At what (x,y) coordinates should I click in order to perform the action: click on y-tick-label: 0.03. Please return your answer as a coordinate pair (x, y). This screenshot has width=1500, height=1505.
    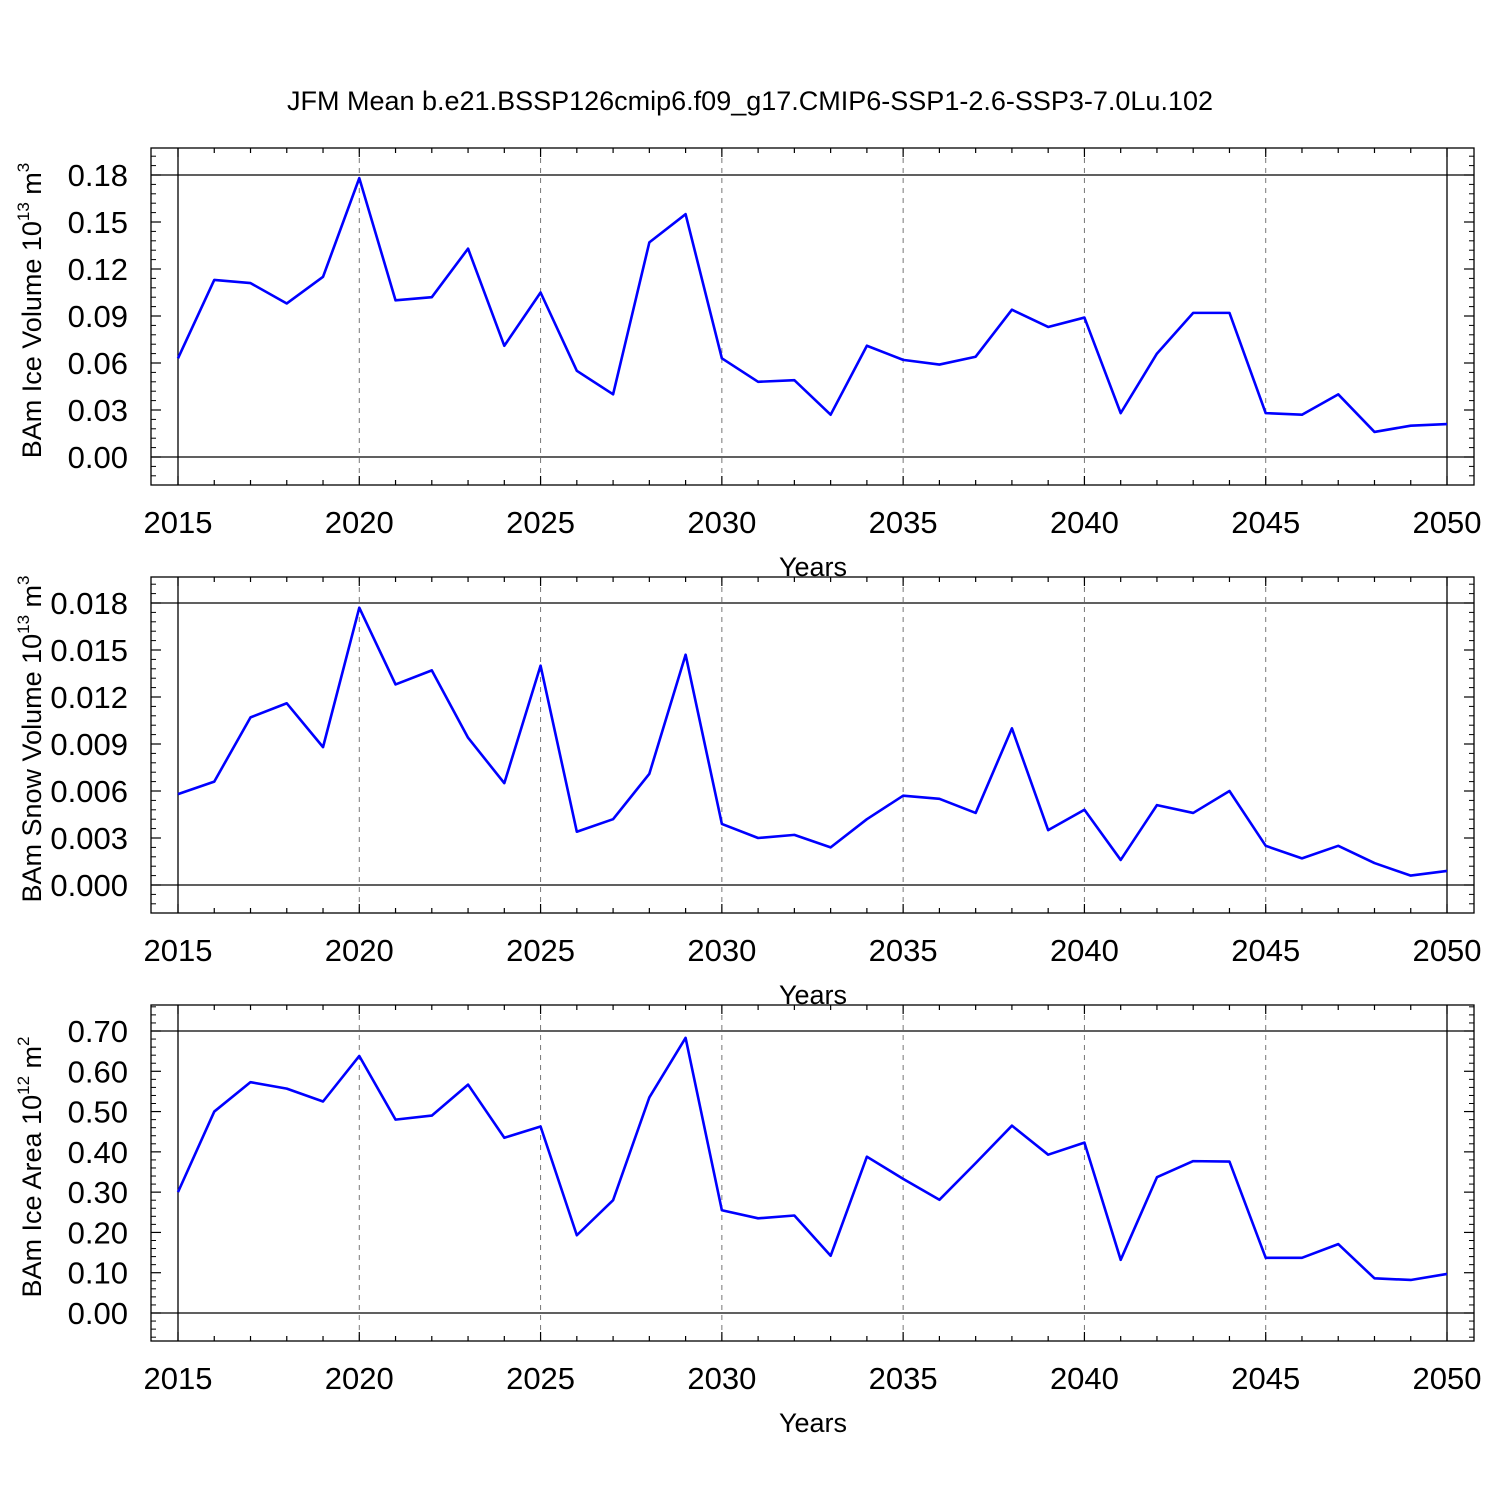
    Looking at the image, I should click on (98, 410).